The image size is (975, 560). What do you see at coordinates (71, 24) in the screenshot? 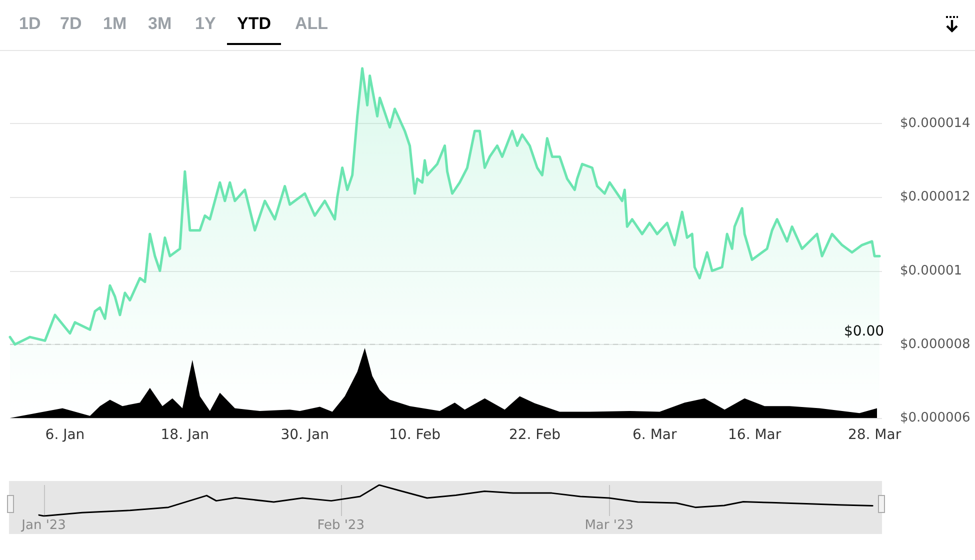
I see `text: 7D` at bounding box center [71, 24].